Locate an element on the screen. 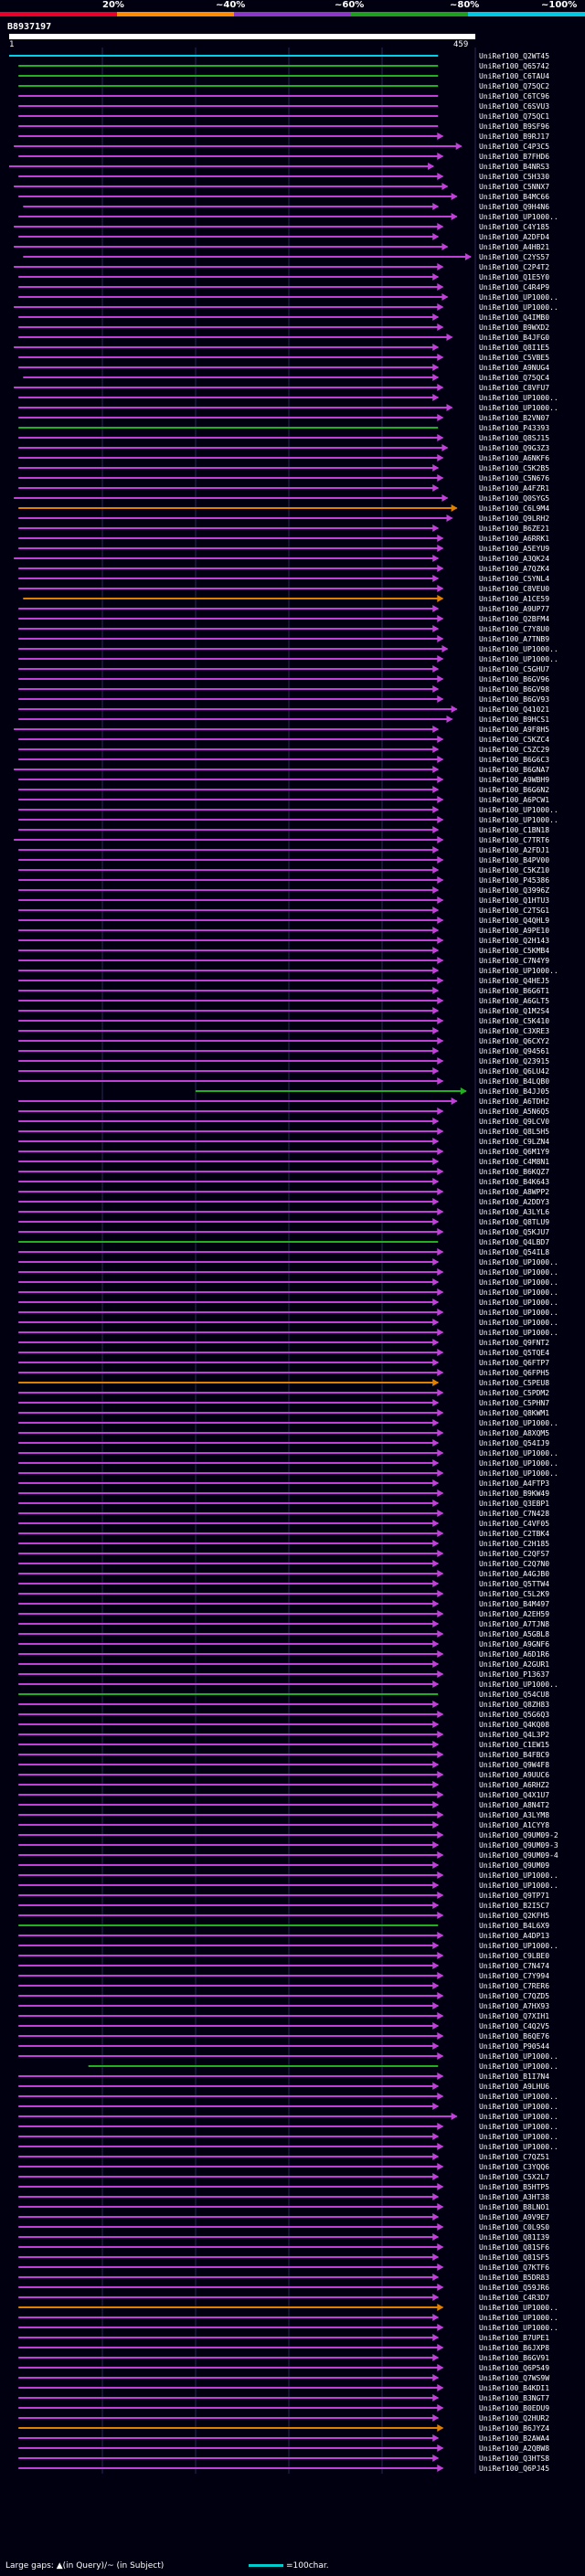 The width and height of the screenshot is (585, 2576). hit-label: UniRef100_C0L9S0 is located at coordinates (514, 2227).